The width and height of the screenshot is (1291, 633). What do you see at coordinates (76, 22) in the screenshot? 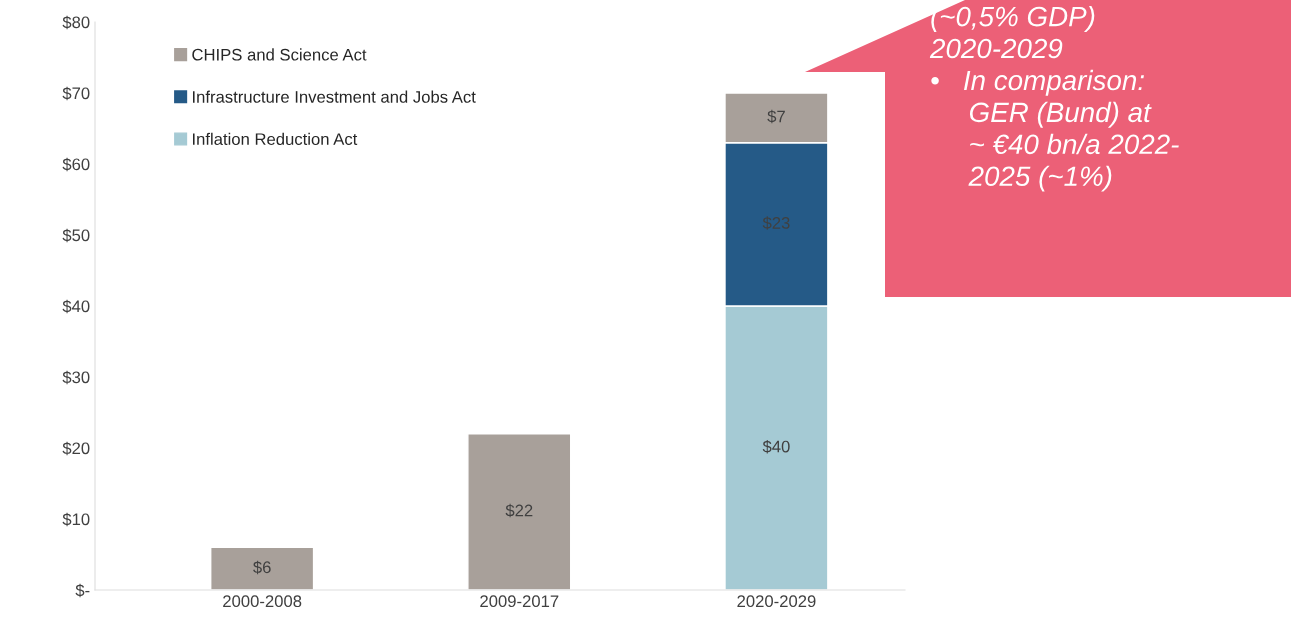
I see `y-tick-label: $80` at bounding box center [76, 22].